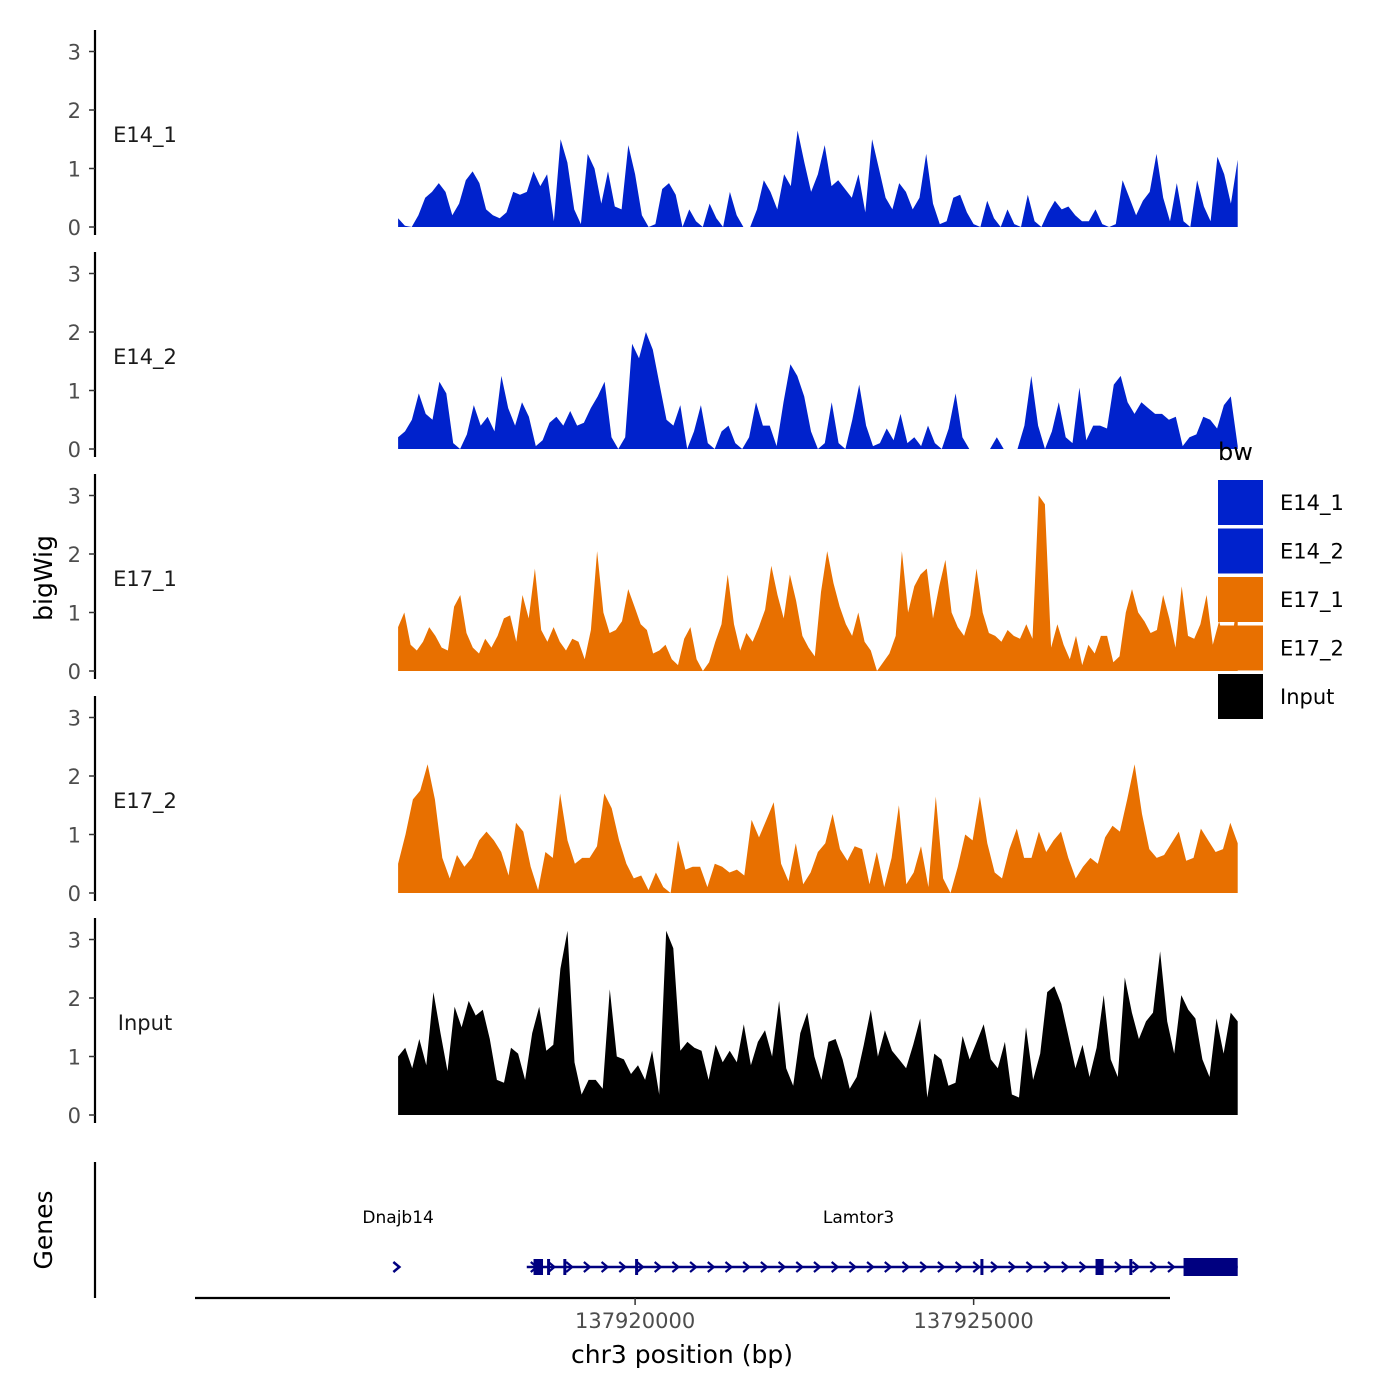 The image size is (1400, 1400). Describe the element at coordinates (974, 1321) in the screenshot. I see `x-tick-label: 137925000` at that location.